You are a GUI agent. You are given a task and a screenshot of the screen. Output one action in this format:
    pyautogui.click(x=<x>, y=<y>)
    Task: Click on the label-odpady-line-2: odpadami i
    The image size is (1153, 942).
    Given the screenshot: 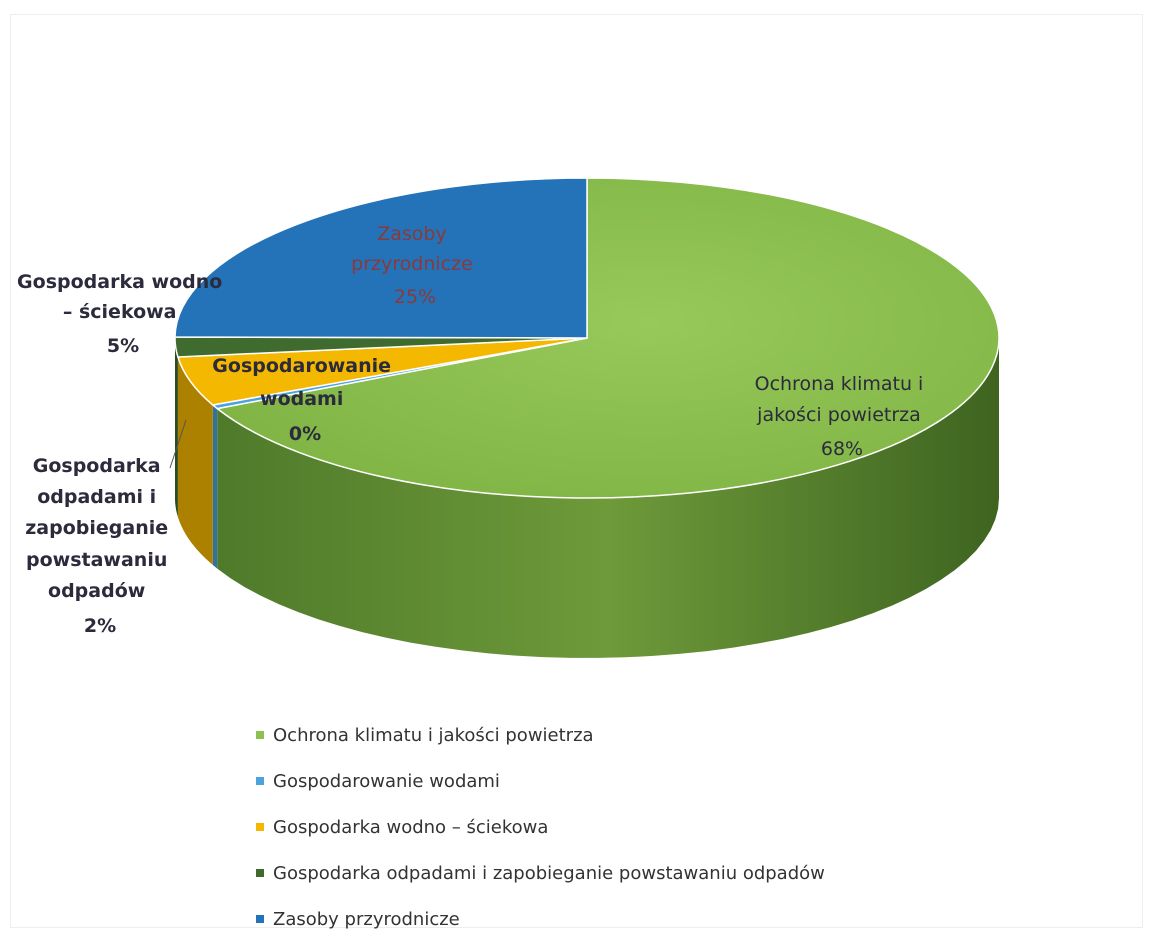 What is the action you would take?
    pyautogui.click(x=96, y=497)
    